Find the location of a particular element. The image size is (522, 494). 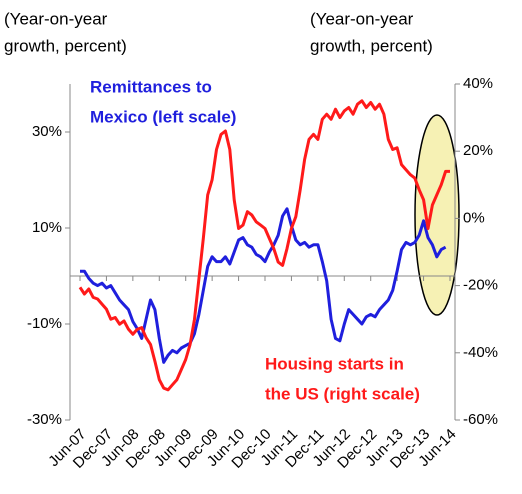

y2-tick-label: -60% is located at coordinates (480, 419).